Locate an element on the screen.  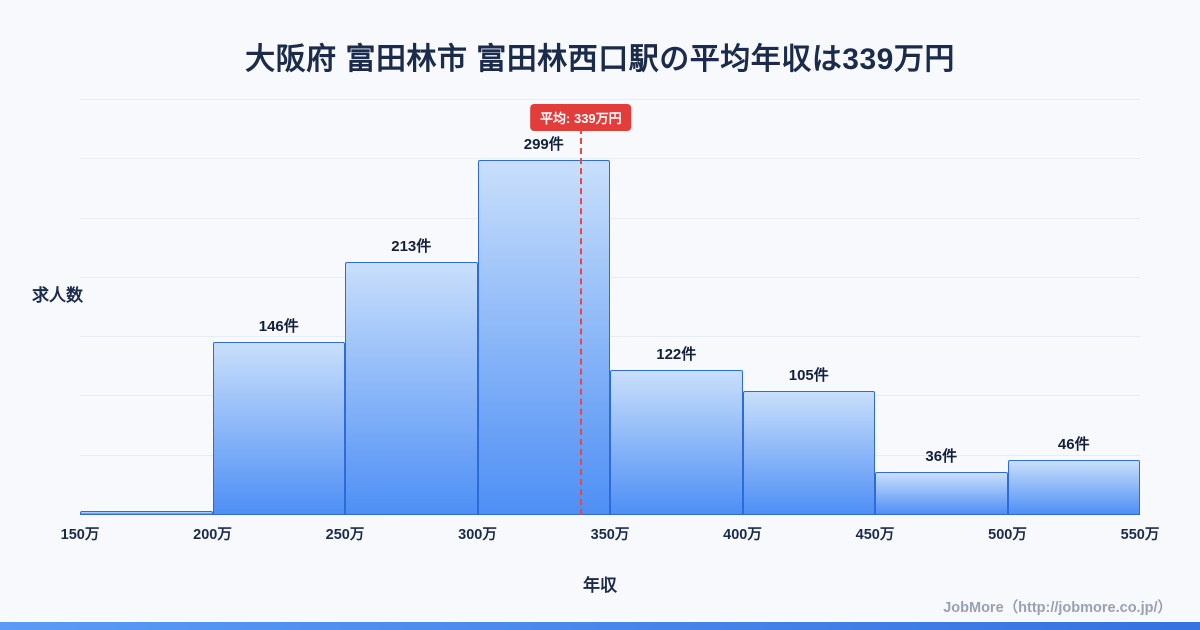
histogram-bar: 46件 is located at coordinates (1073, 475).